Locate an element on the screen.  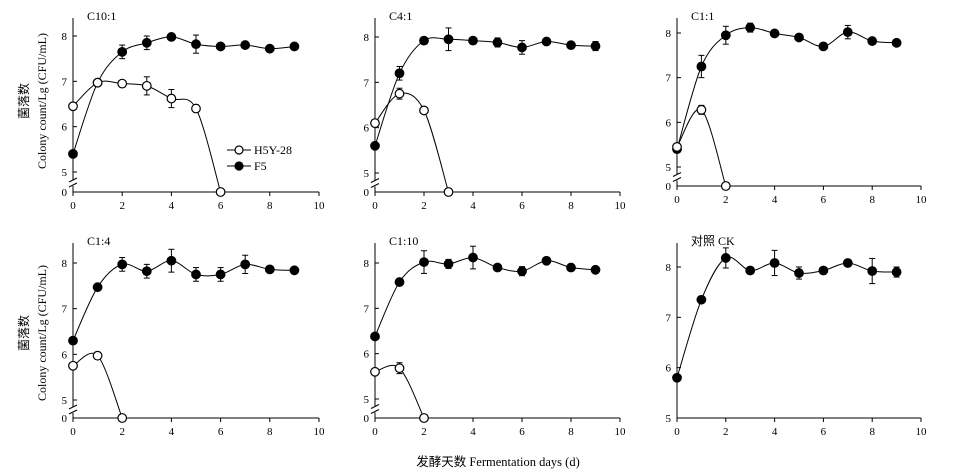
panel-title: C10:1 is located at coordinates (101, 16).